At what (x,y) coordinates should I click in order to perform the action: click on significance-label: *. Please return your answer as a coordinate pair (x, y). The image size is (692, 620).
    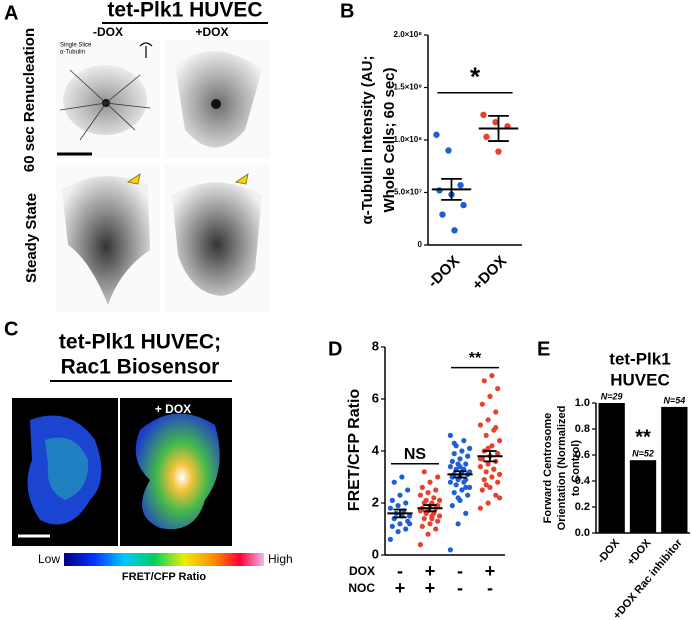
    Looking at the image, I should click on (475, 76).